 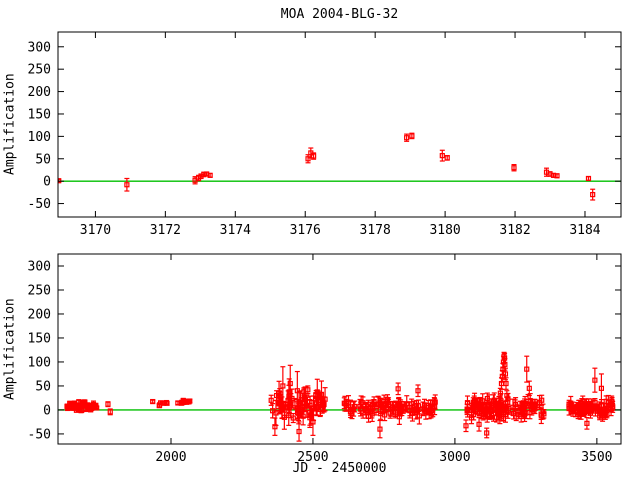 What do you see at coordinates (43, 159) in the screenshot?
I see `y-tick-label: 50` at bounding box center [43, 159].